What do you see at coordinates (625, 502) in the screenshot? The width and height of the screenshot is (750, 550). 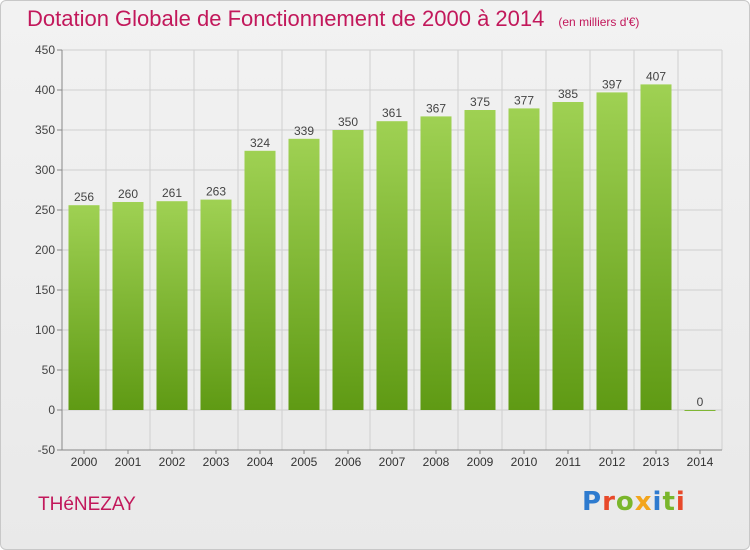 I see `logo-letter: o` at bounding box center [625, 502].